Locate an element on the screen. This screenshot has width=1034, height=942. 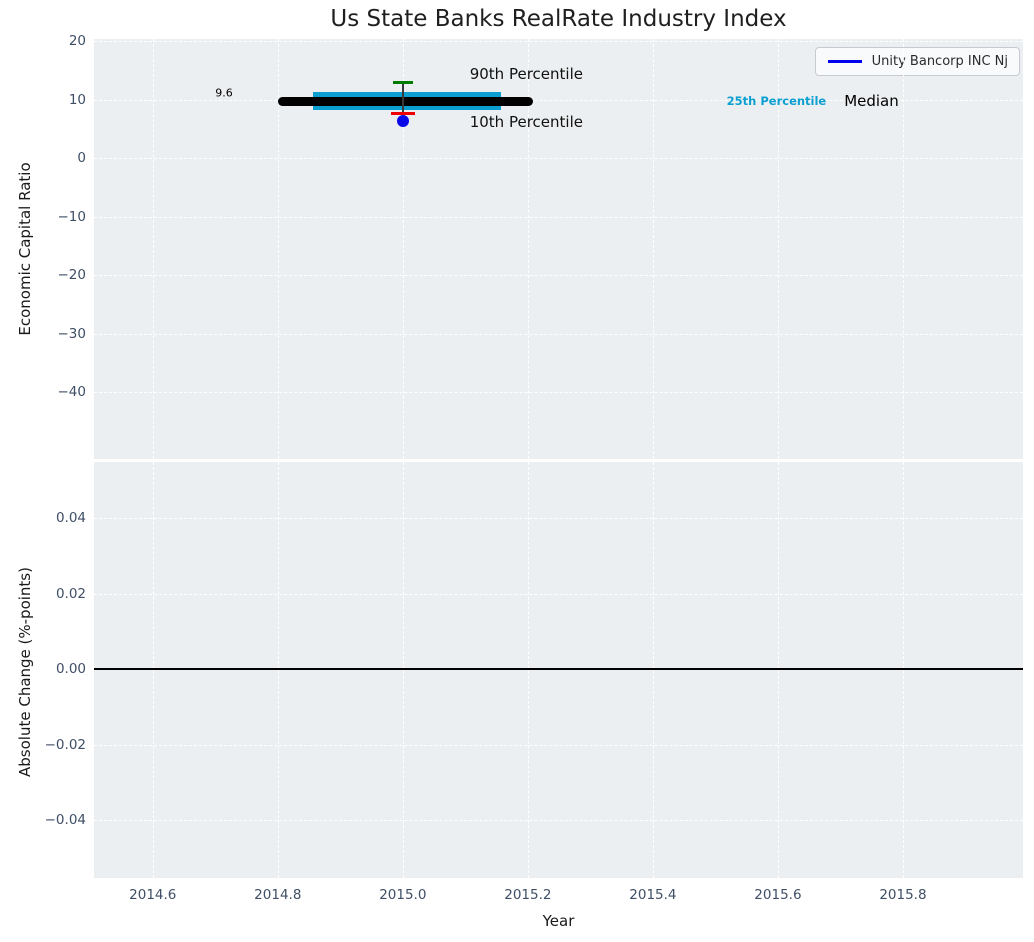
y-tick-label: −10 is located at coordinates (72, 216).